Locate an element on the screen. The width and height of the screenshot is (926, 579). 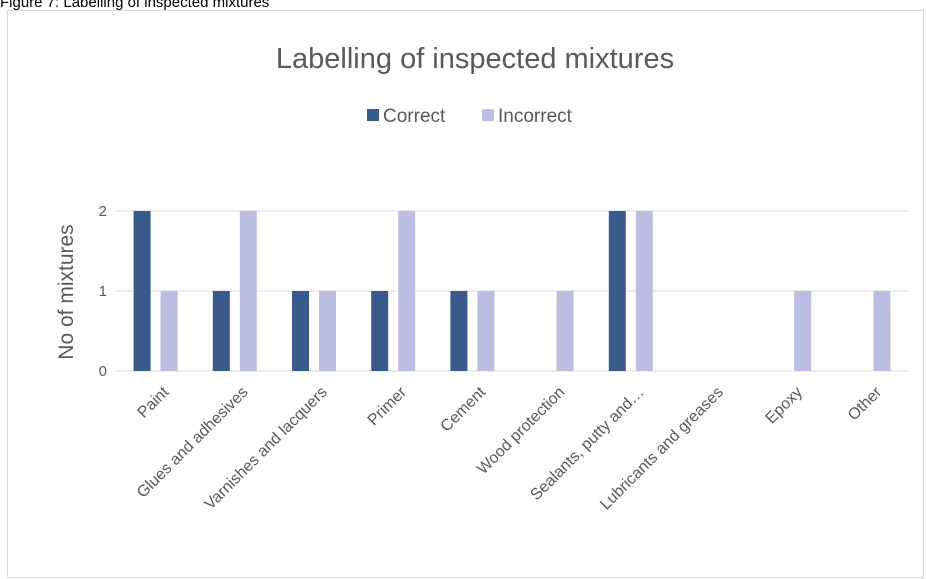
bar-incorrect-cement is located at coordinates (486, 331).